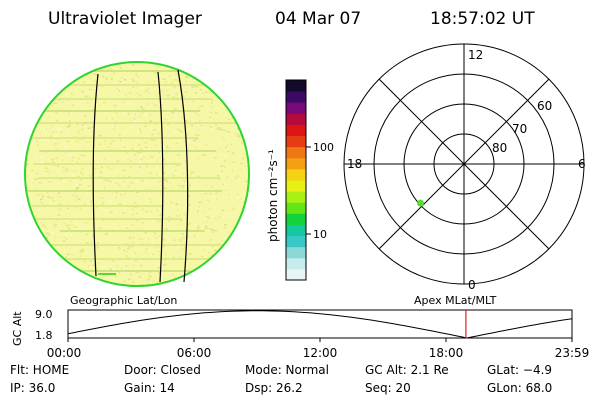  I want to click on polar-caption: Apex MLat/MLT, so click(455, 300).